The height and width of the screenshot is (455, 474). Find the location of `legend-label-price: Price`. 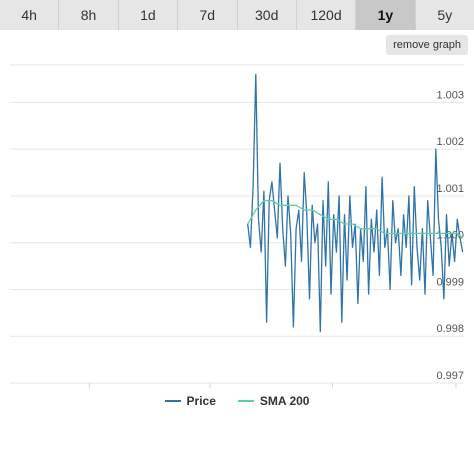

legend-label-price: Price is located at coordinates (201, 401).